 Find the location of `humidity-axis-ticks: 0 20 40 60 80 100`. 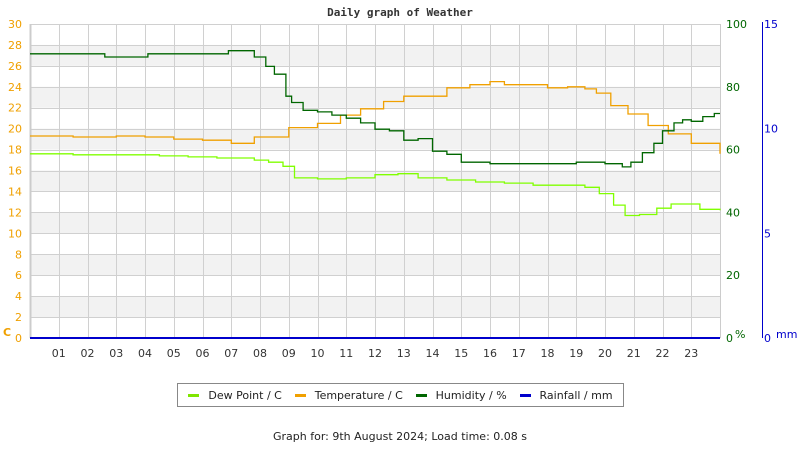

humidity-axis-ticks: 0 20 40 60 80 100 is located at coordinates (736, 181).